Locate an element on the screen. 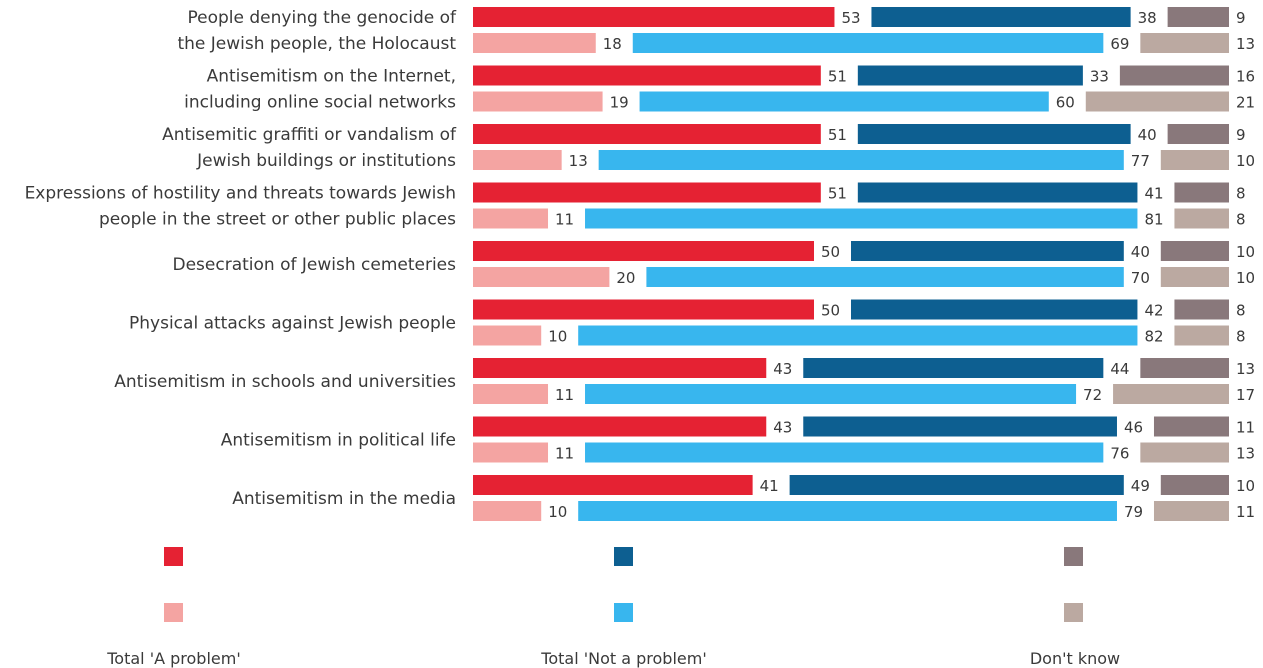 Image resolution: width=1263 pixels, height=668 pixels. category-label: Physical attacks against Jewish people is located at coordinates (292, 324).